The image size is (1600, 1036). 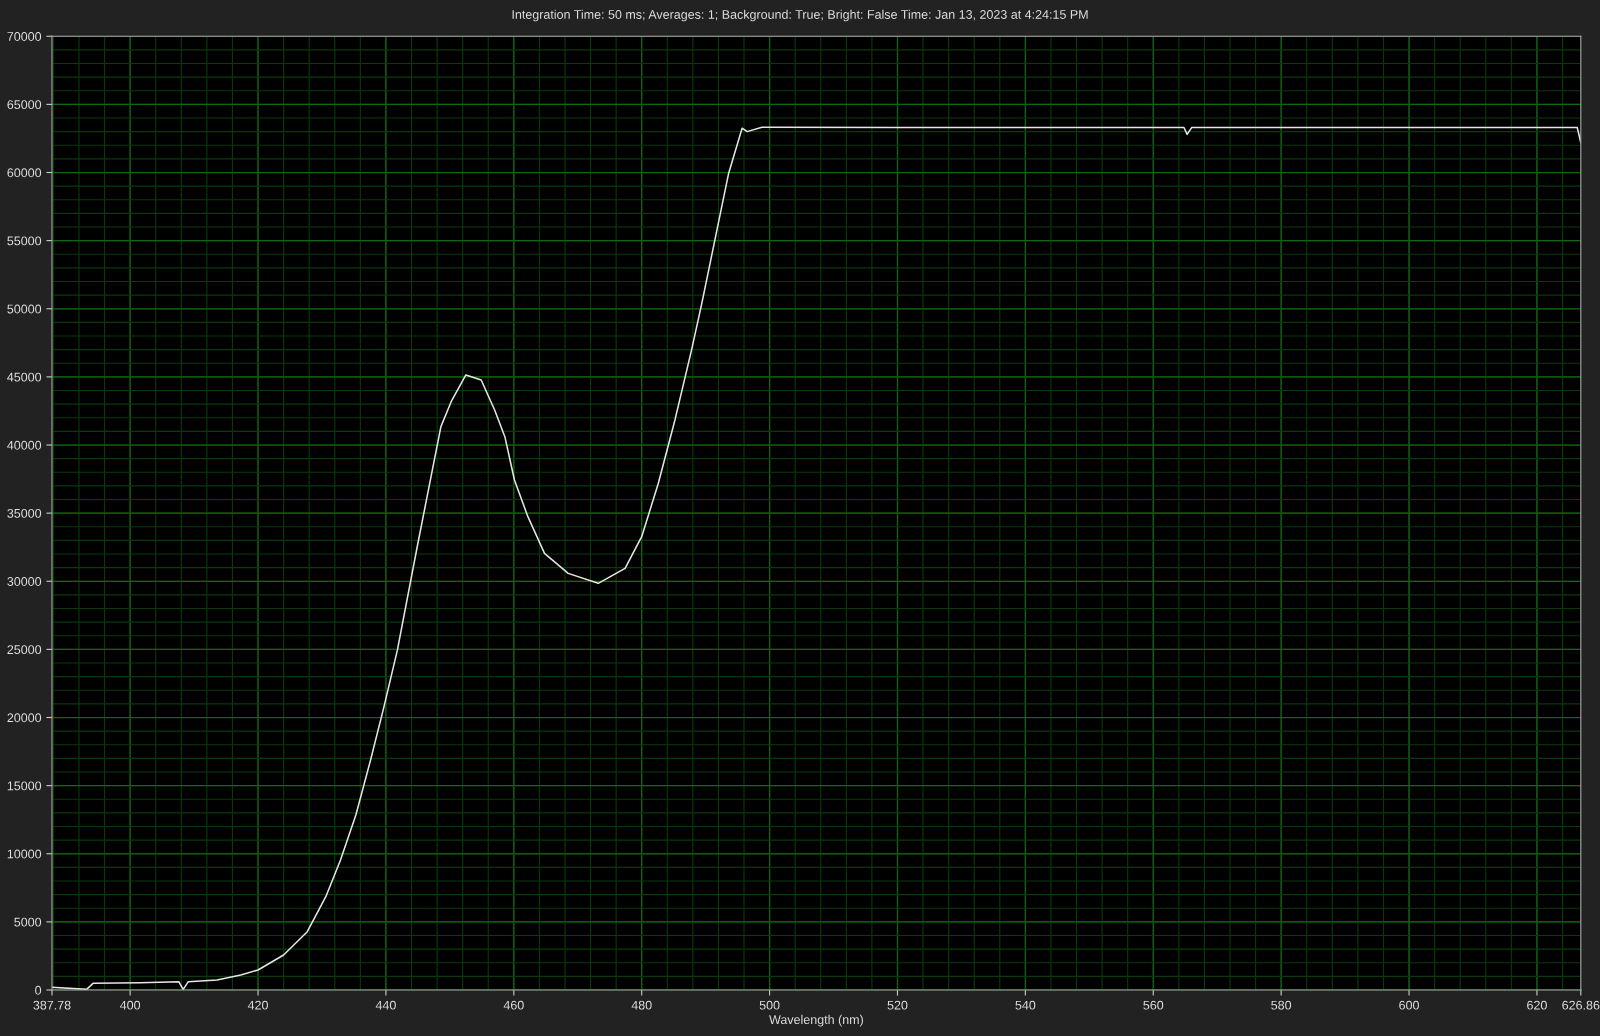 I want to click on x-tick-label: 500, so click(x=769, y=1005).